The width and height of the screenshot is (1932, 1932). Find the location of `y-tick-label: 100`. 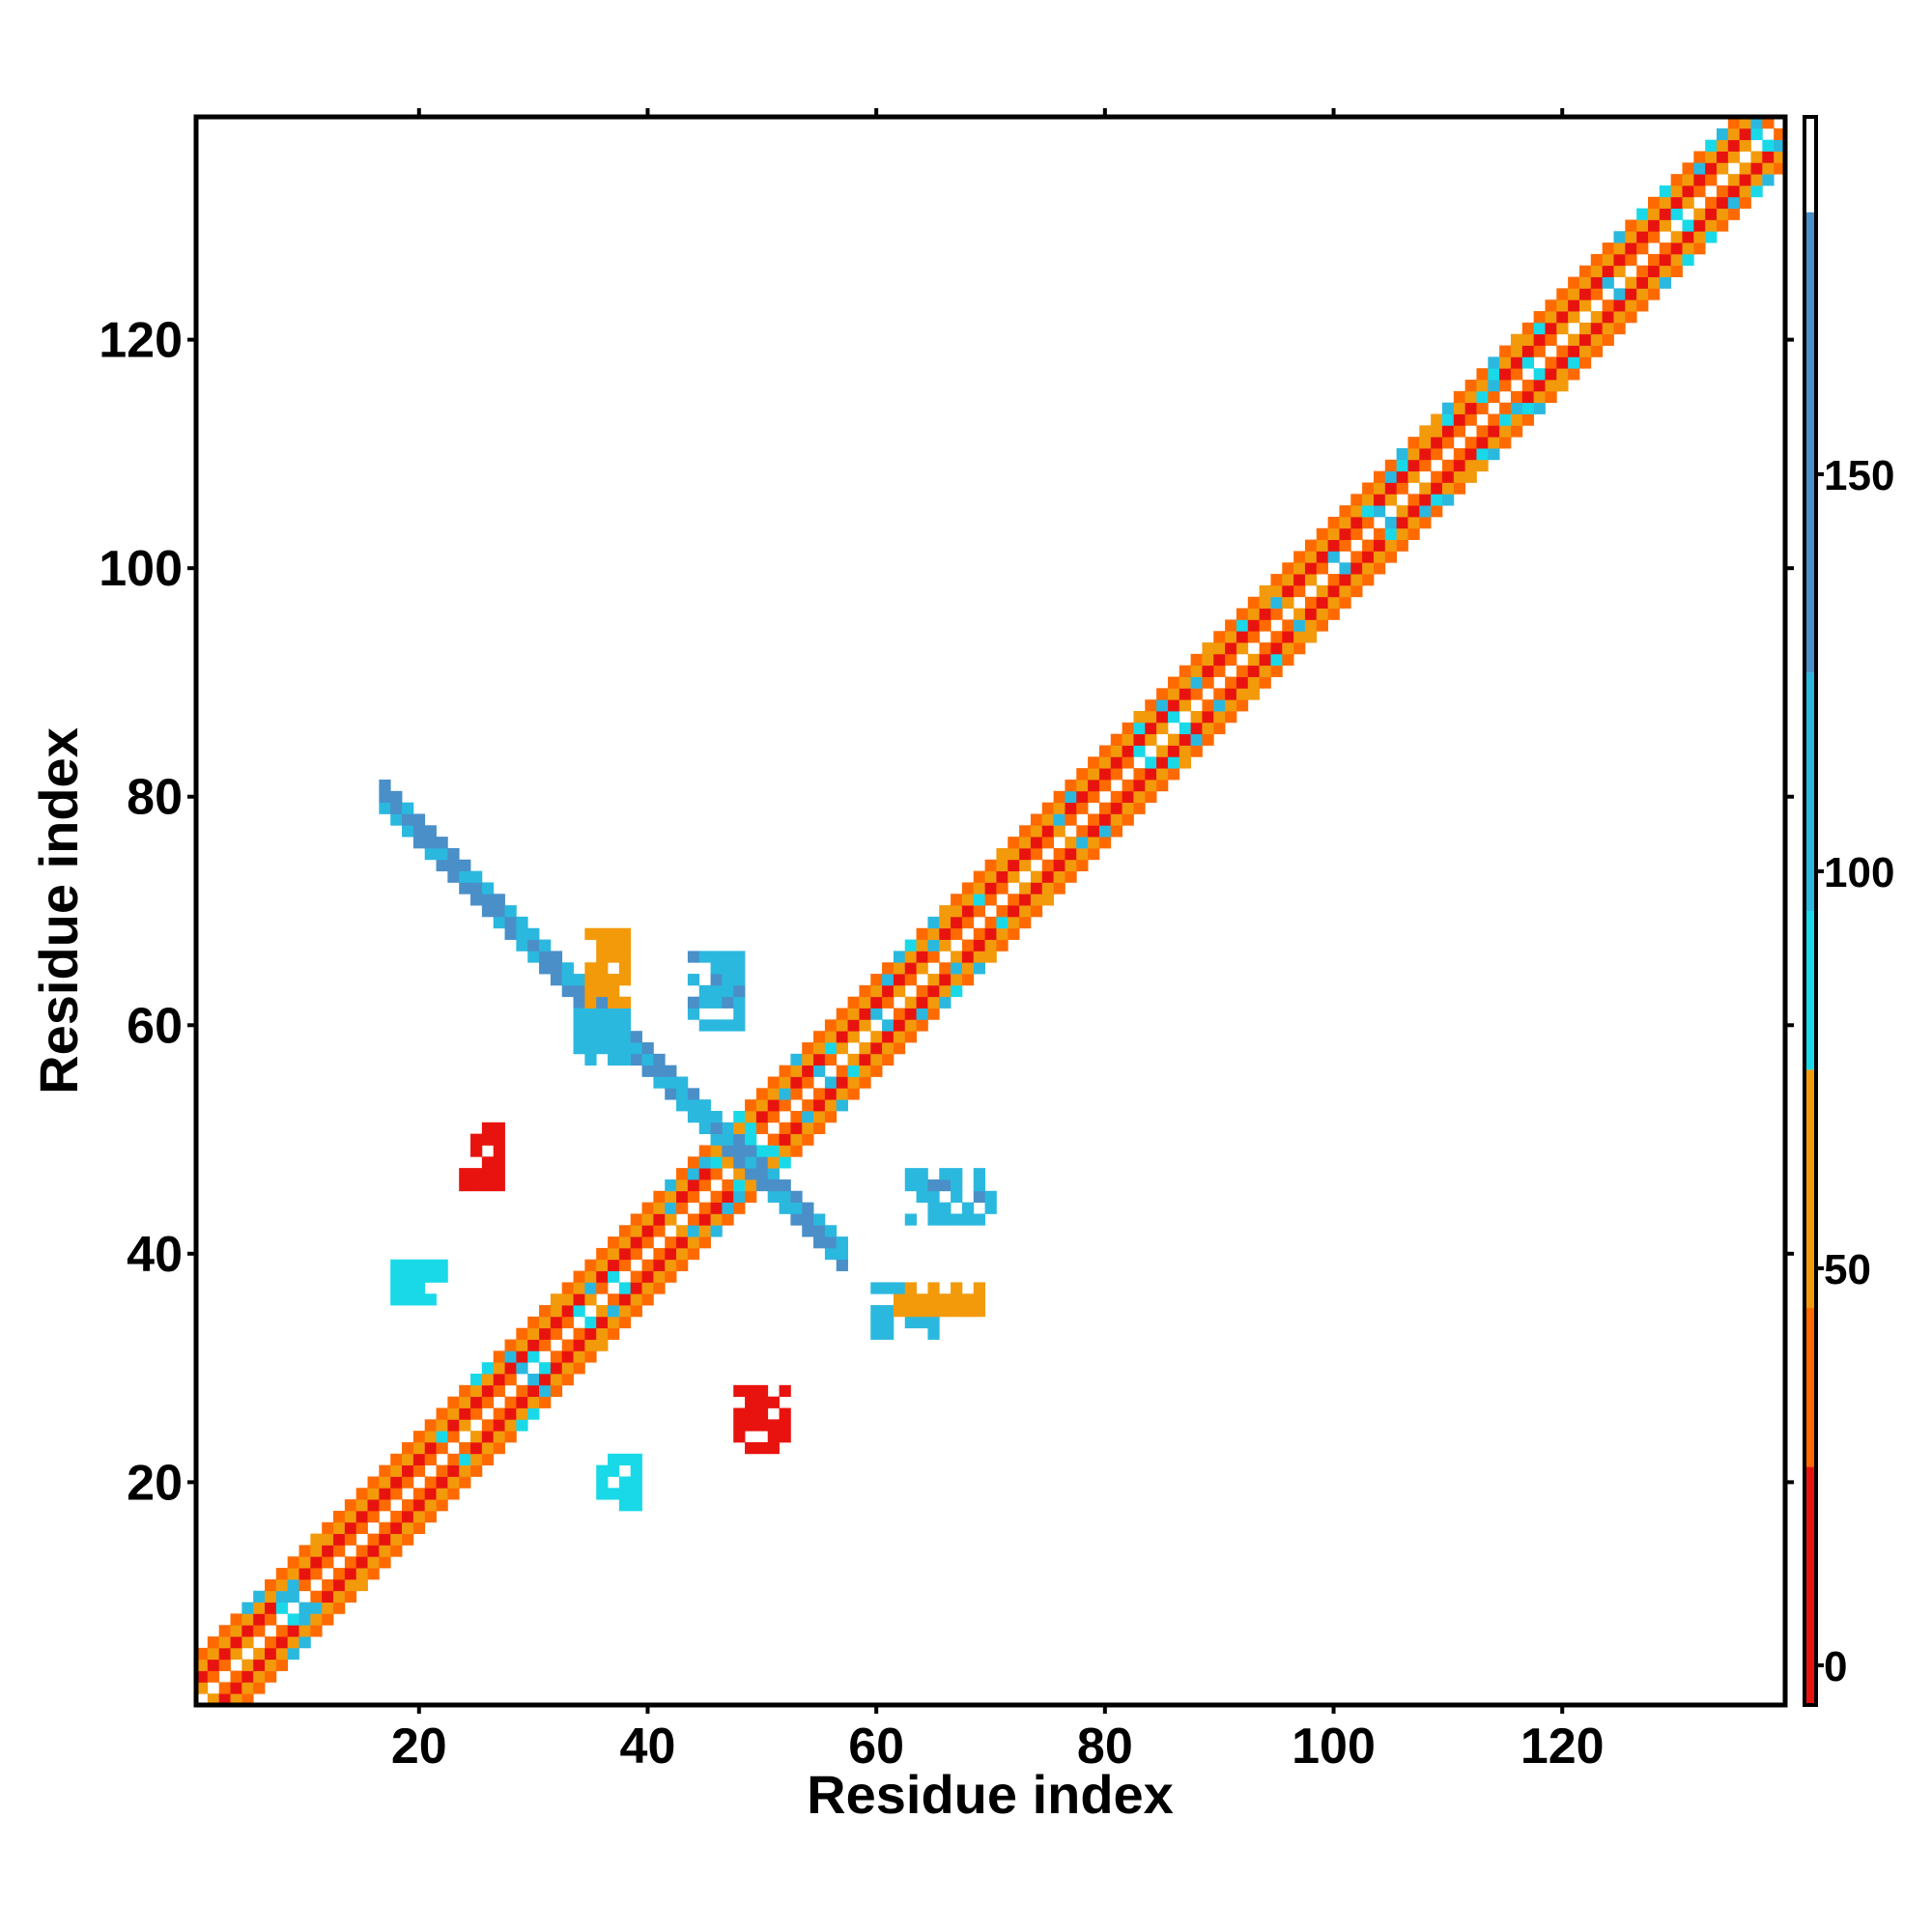

y-tick-label: 100 is located at coordinates (141, 569).